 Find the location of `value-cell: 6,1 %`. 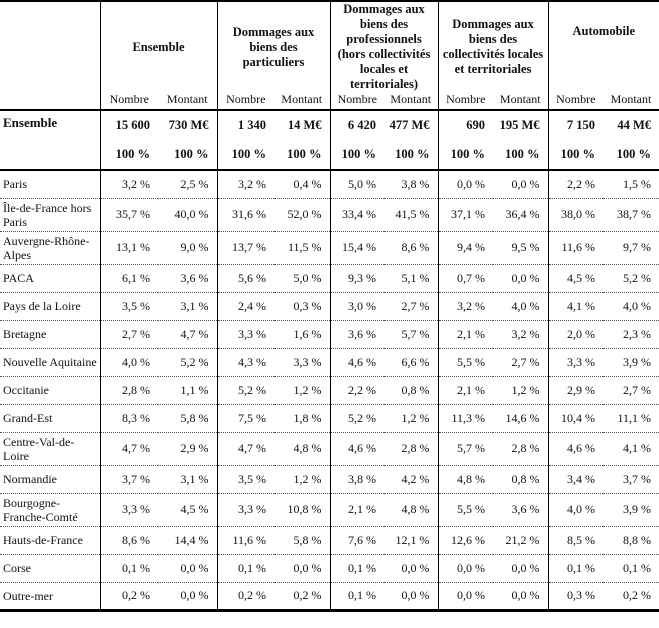

value-cell: 6,1 % is located at coordinates (128, 278).